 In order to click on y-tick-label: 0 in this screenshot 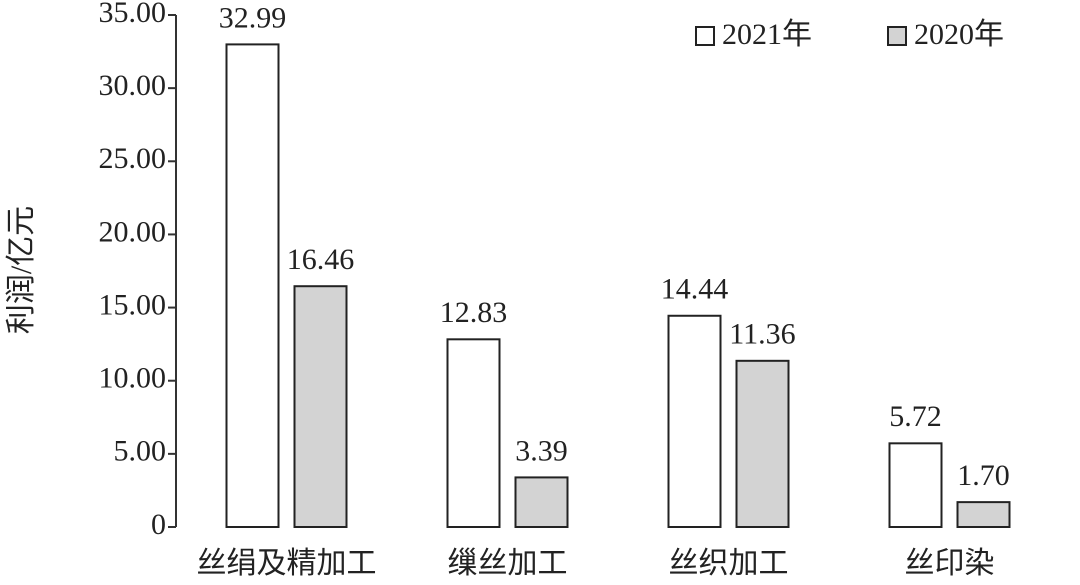, I will do `click(158, 524)`.